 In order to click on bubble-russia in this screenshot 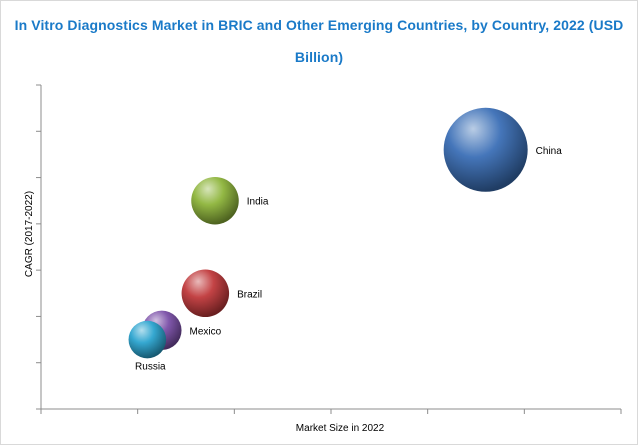, I will do `click(147, 339)`.